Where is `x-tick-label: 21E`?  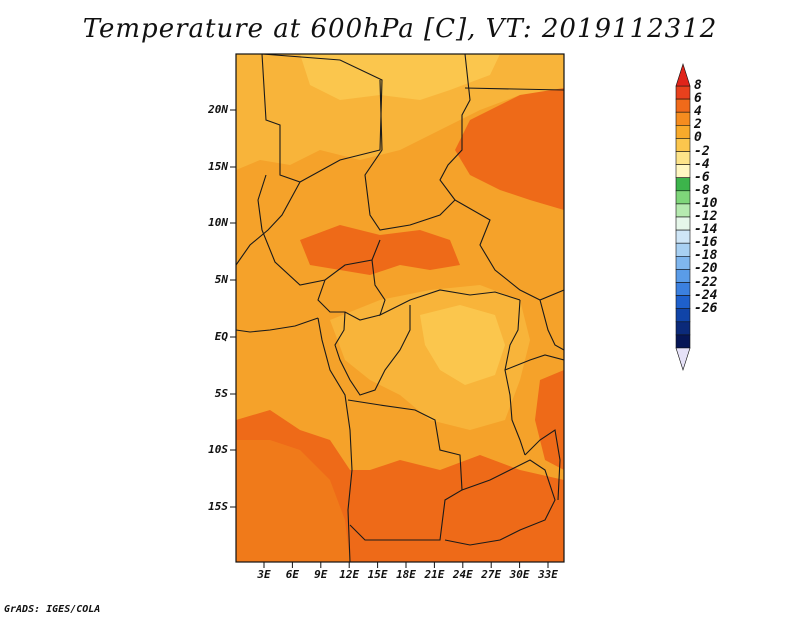 x-tick-label: 21E is located at coordinates (434, 574).